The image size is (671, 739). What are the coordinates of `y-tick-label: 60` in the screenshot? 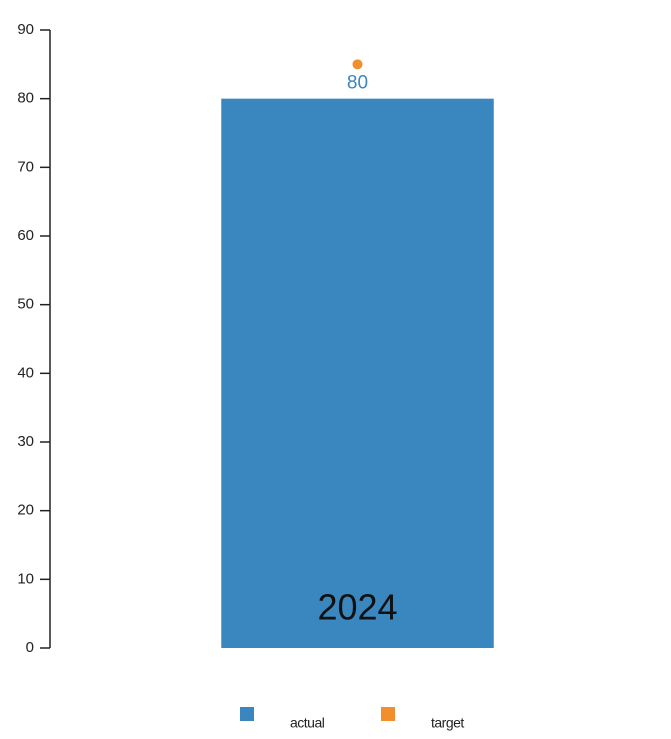 It's located at (25, 235).